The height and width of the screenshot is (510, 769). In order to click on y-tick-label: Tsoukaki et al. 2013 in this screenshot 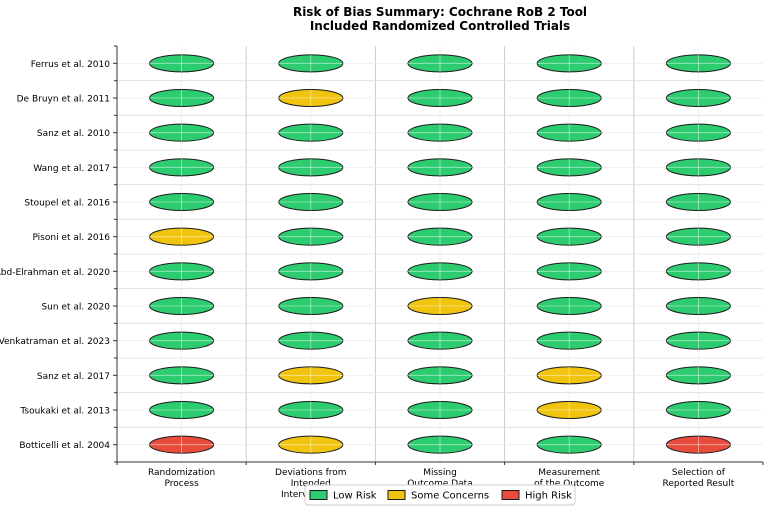, I will do `click(64, 412)`.